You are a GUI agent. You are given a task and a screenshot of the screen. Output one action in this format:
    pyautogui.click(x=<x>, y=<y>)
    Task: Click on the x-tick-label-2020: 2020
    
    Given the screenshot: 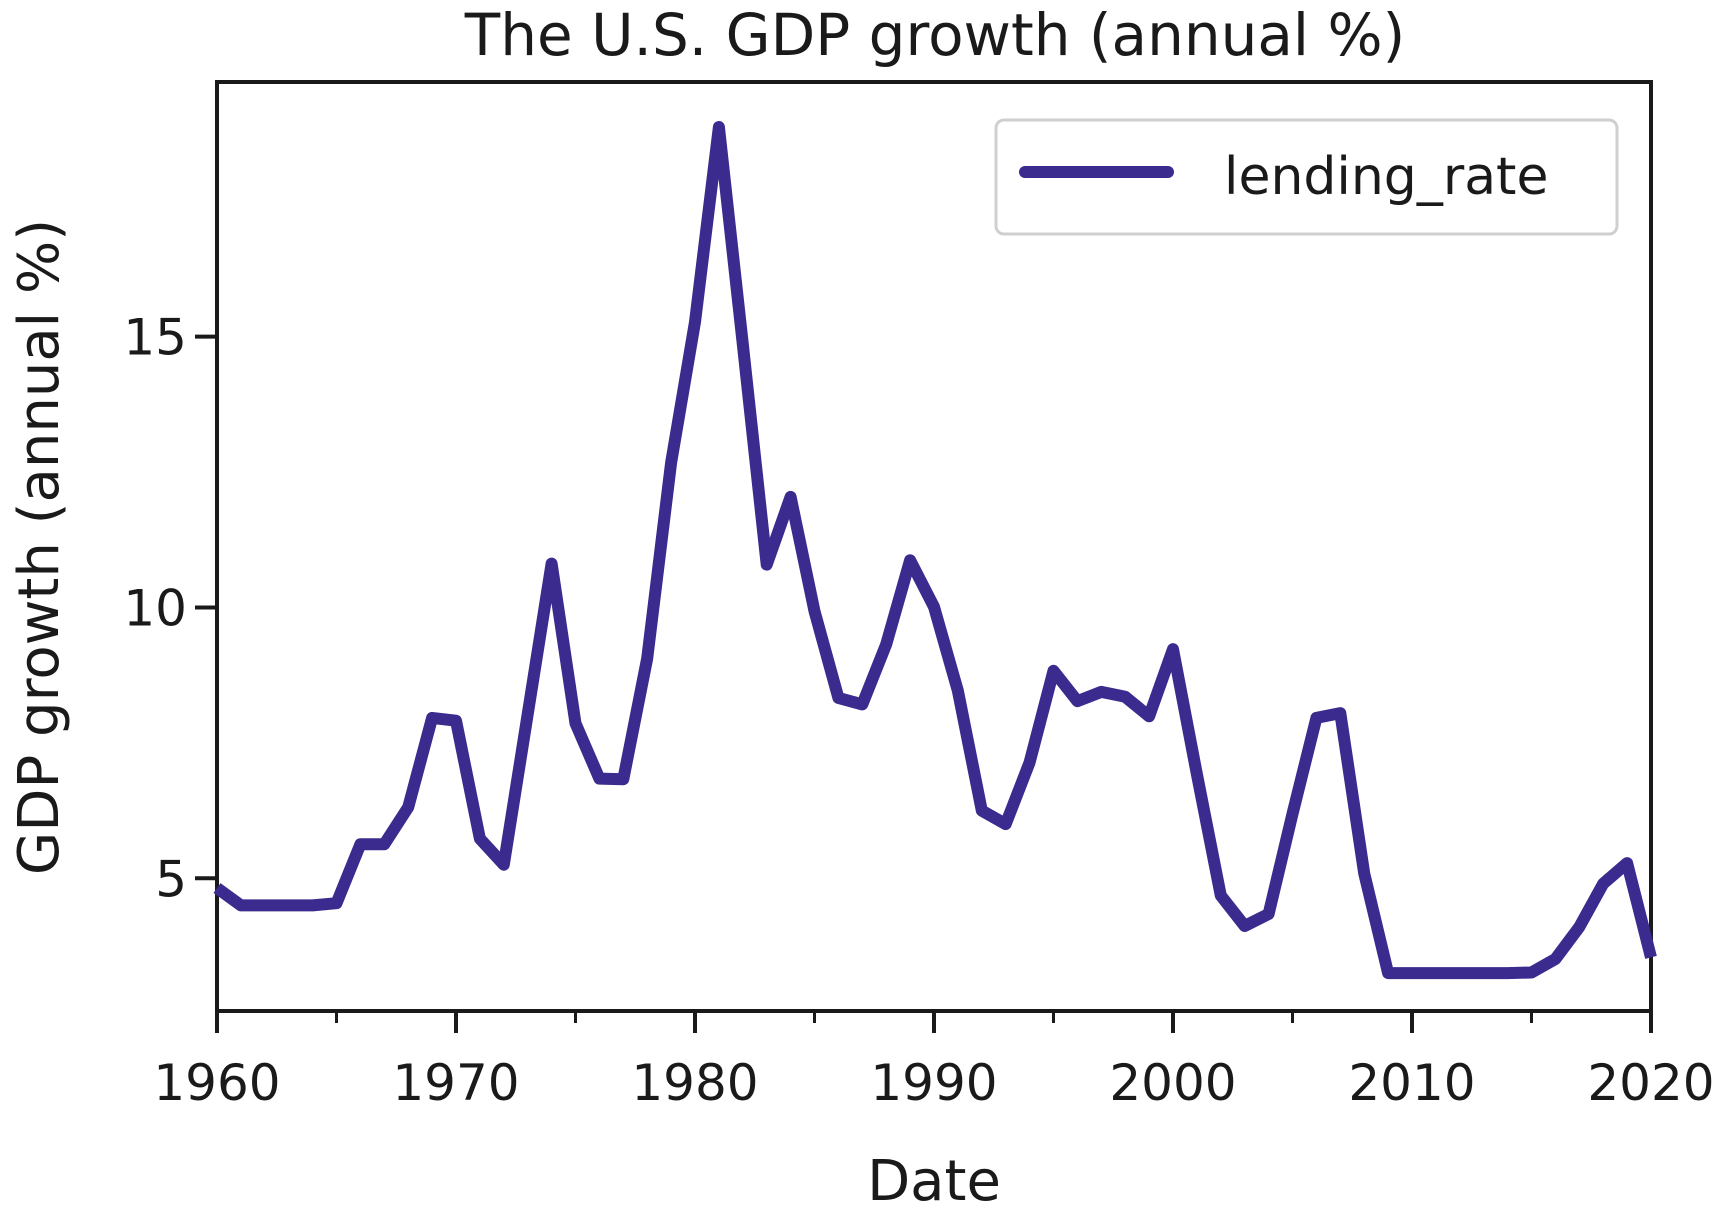 What is the action you would take?
    pyautogui.click(x=1650, y=1083)
    